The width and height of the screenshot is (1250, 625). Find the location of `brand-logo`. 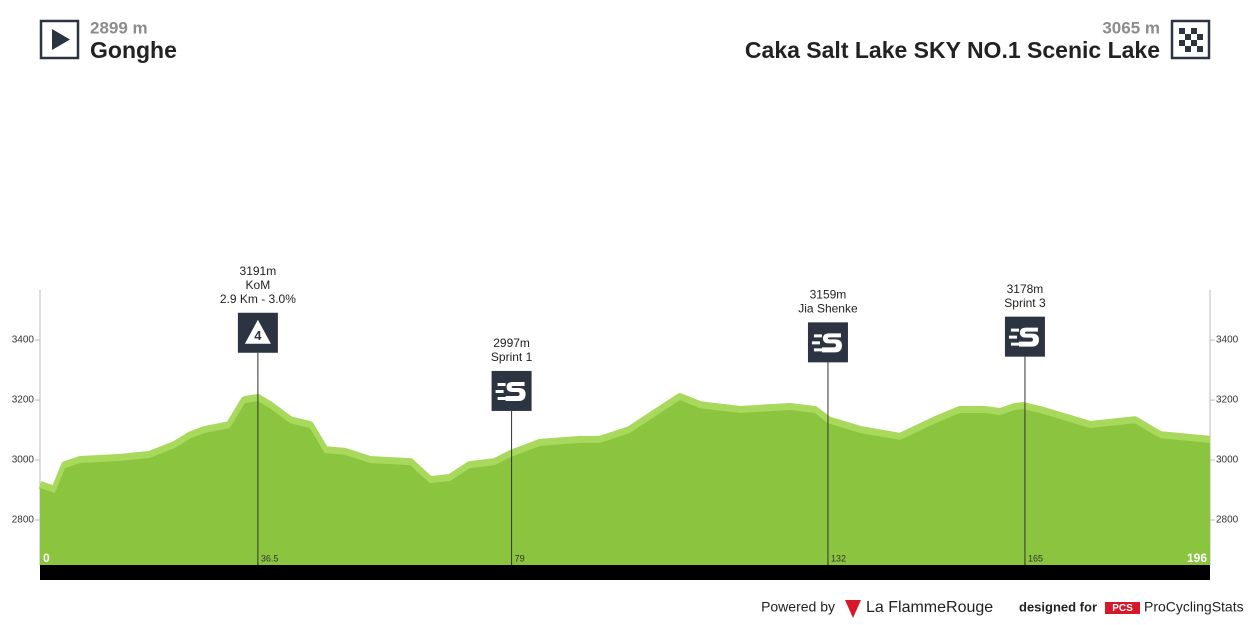

brand-logo is located at coordinates (853, 609).